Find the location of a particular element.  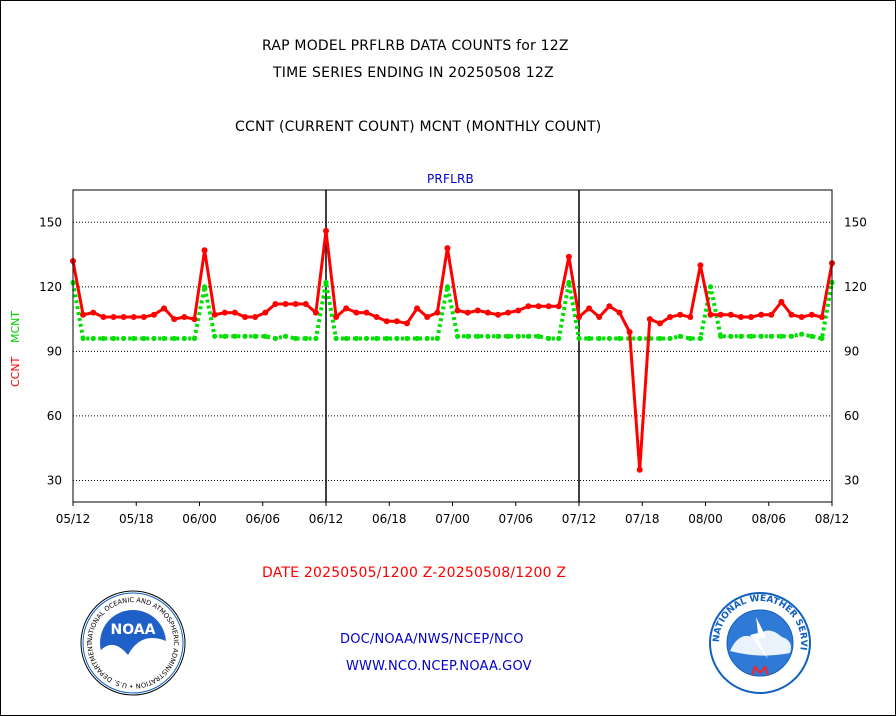

chart-title-line1: RAP MODEL PRFLRB DATA COUNTS for 12Z is located at coordinates (415, 46).